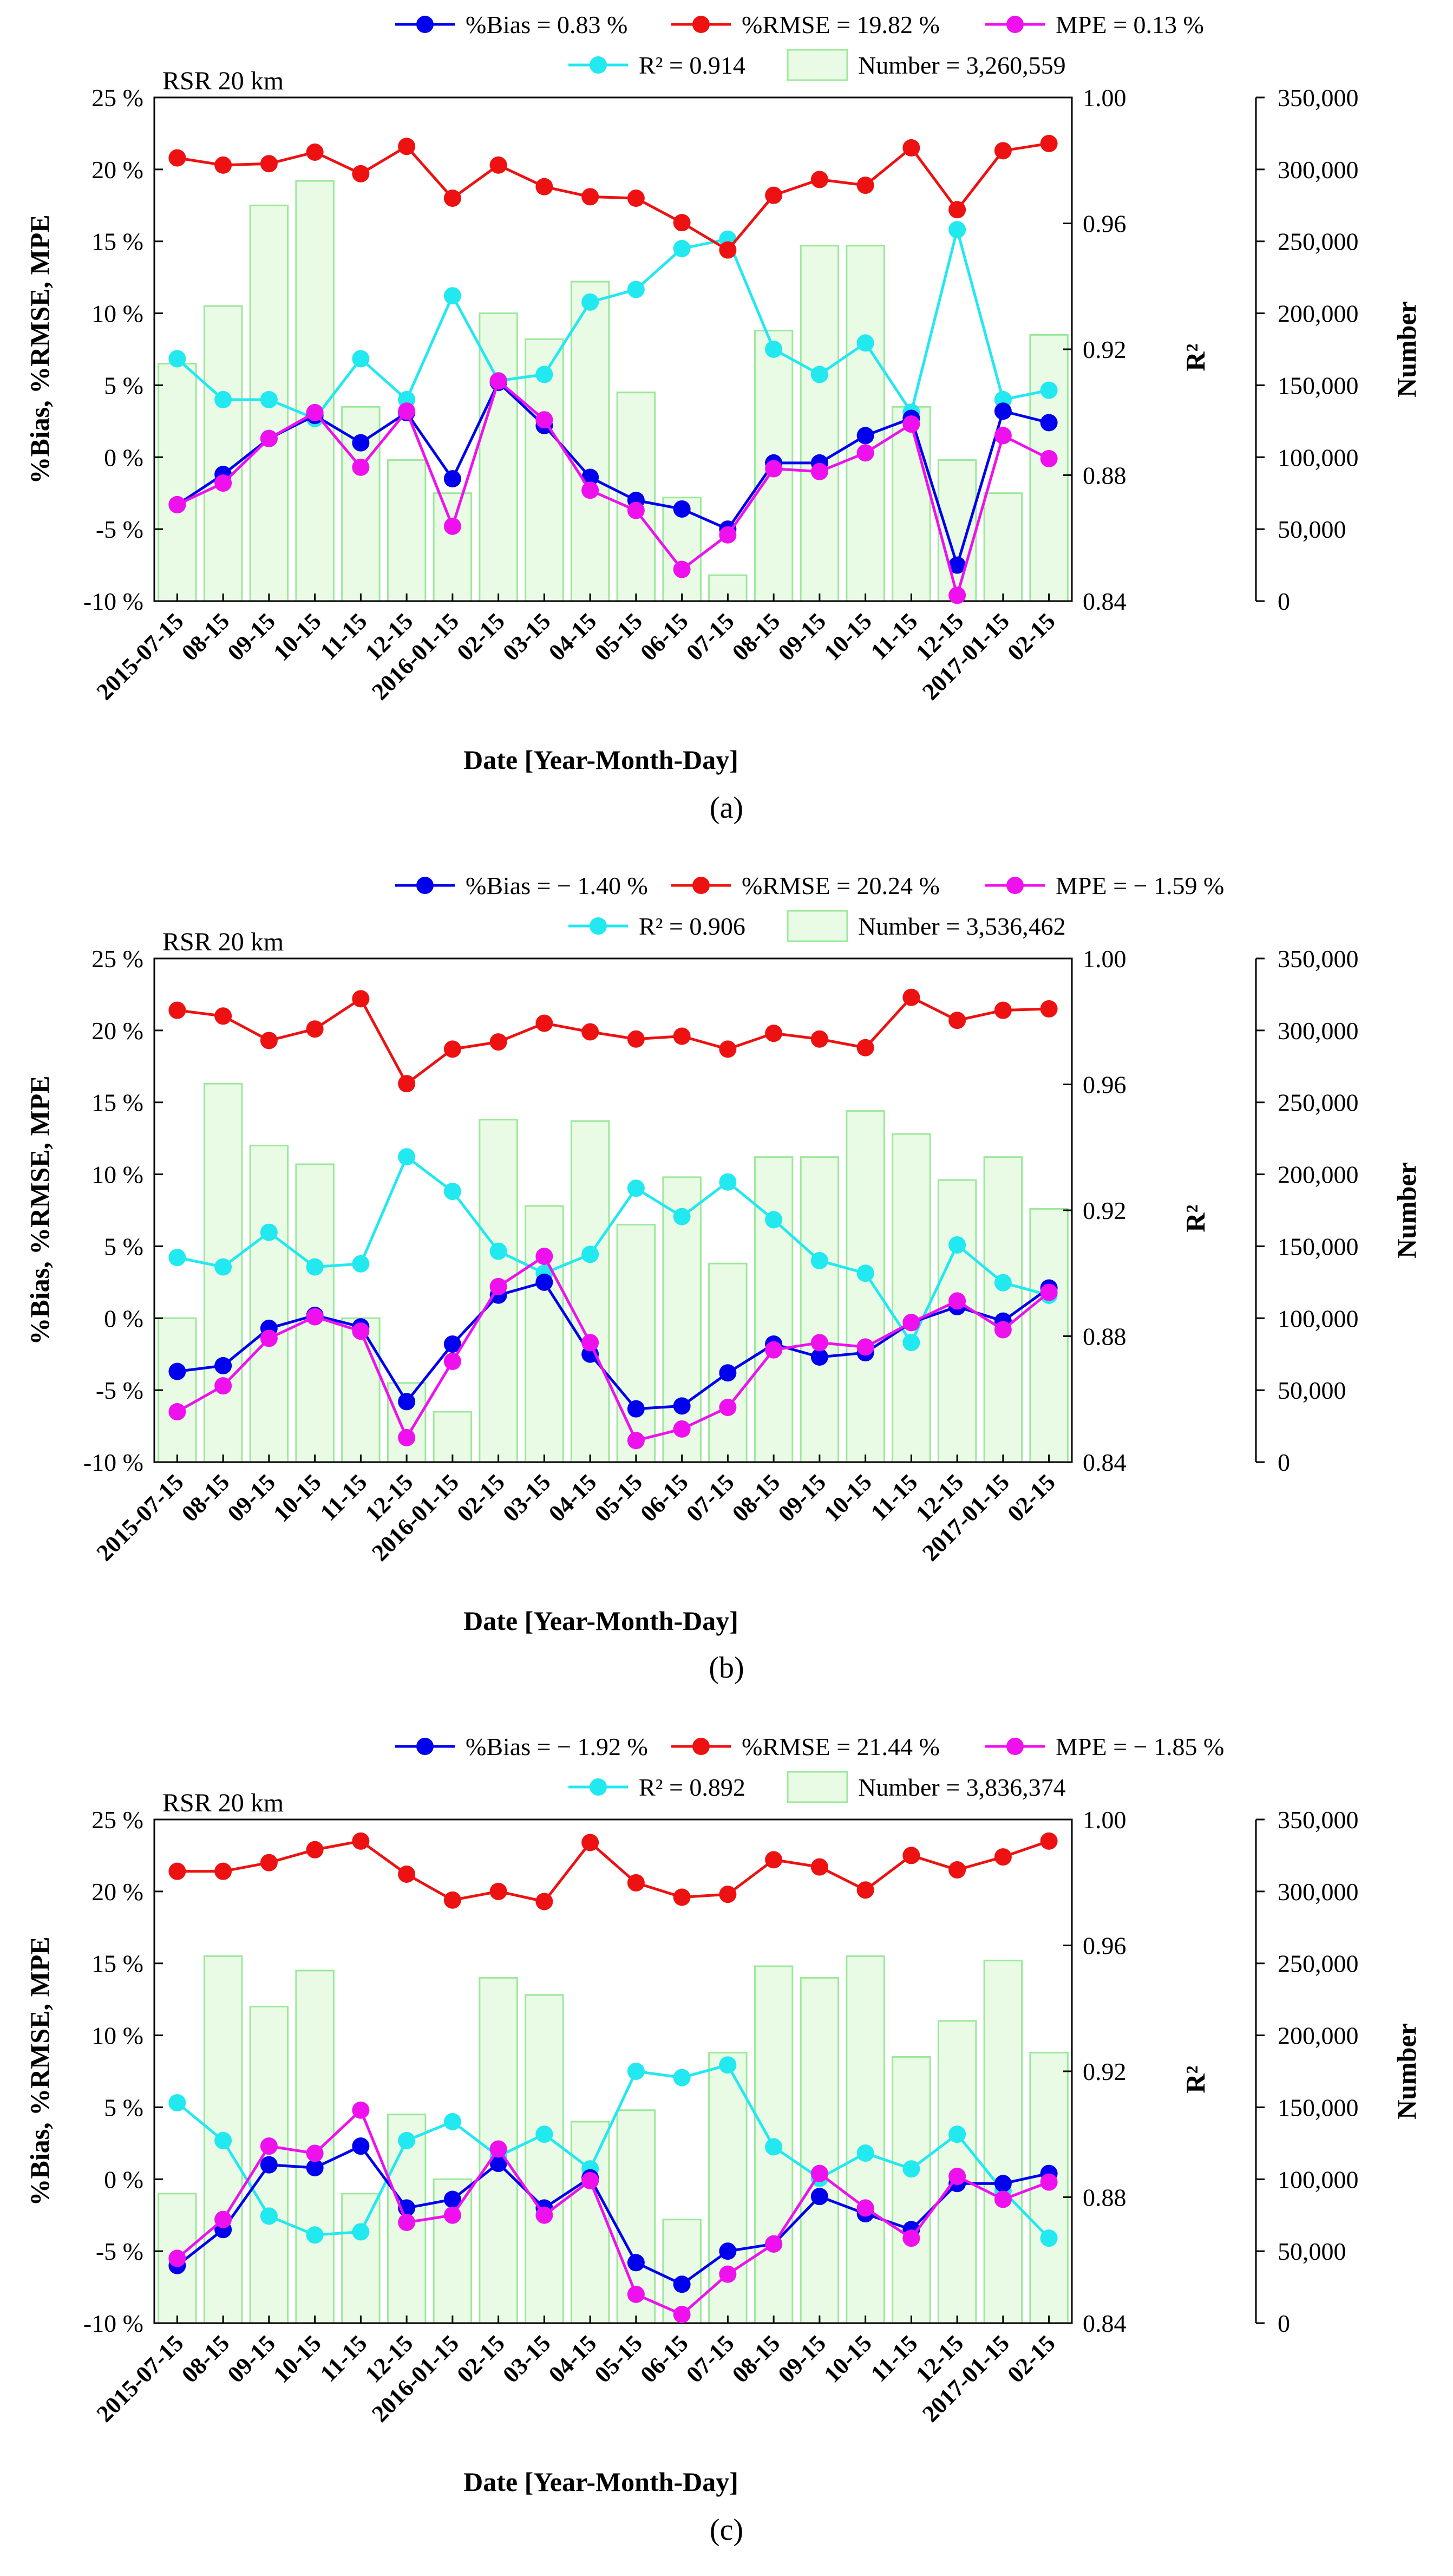 This screenshot has height=2576, width=1453. Describe the element at coordinates (1318, 1318) in the screenshot. I see `number-tick-label: 100,000` at that location.